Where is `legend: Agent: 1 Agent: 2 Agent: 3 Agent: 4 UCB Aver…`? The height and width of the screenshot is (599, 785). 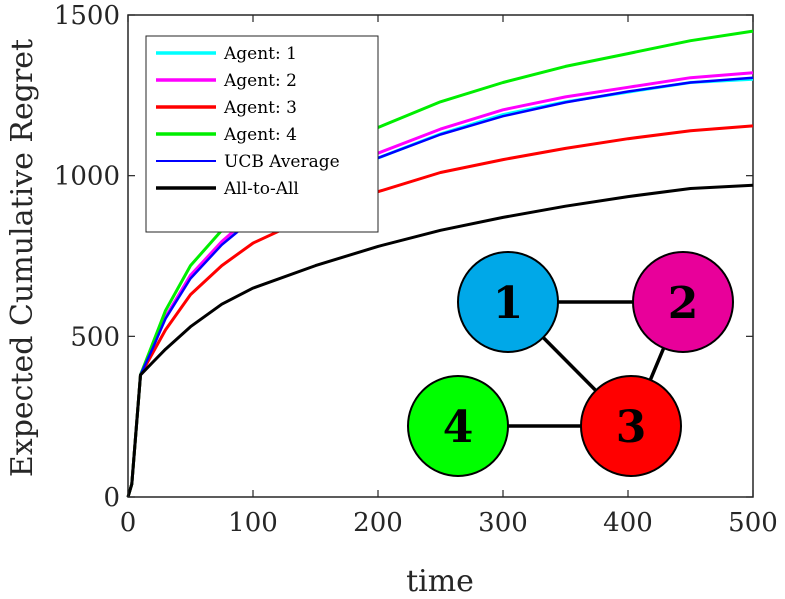 legend: Agent: 1 Agent: 2 Agent: 3 Agent: 4 UCB Aver… is located at coordinates (262, 134).